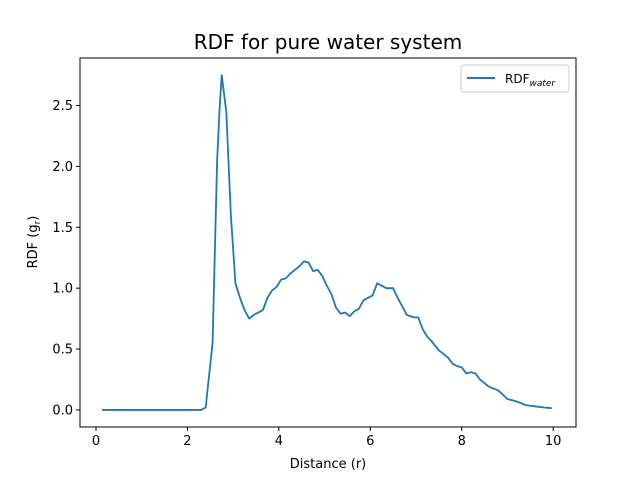 The height and width of the screenshot is (480, 640). Describe the element at coordinates (38, 222) in the screenshot. I see `y-axis-label-sub: r` at that location.